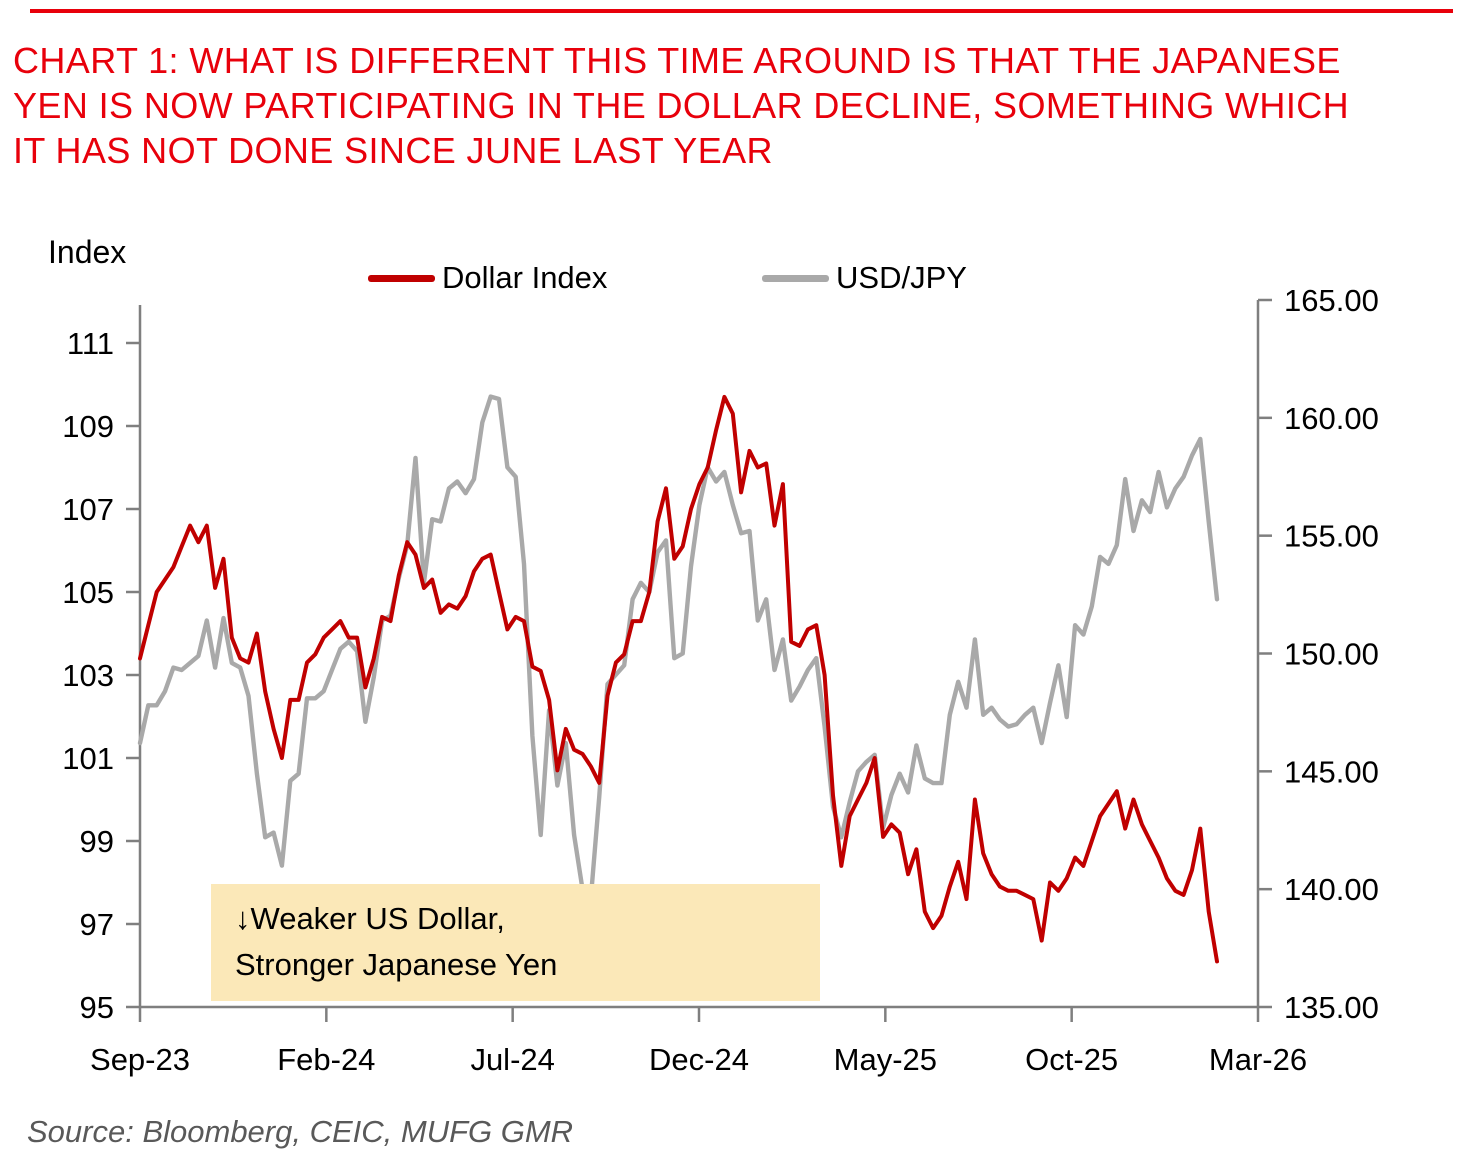 The width and height of the screenshot is (1480, 1175). Describe the element at coordinates (699, 1059) in the screenshot. I see `x-tick-label: Dec-24` at that location.